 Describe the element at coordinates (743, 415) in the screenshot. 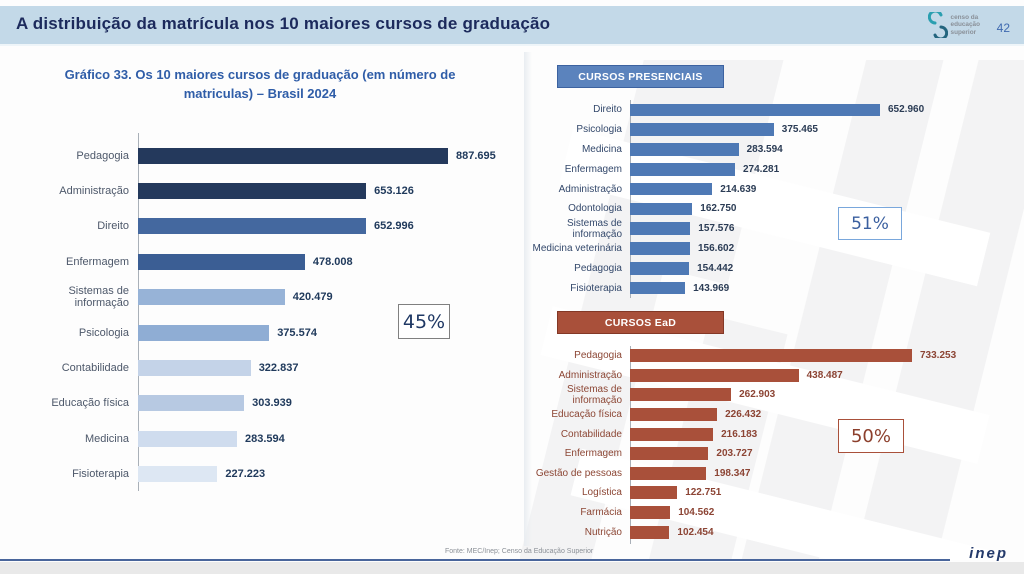

I see `bar-value-label: 226.432` at that location.